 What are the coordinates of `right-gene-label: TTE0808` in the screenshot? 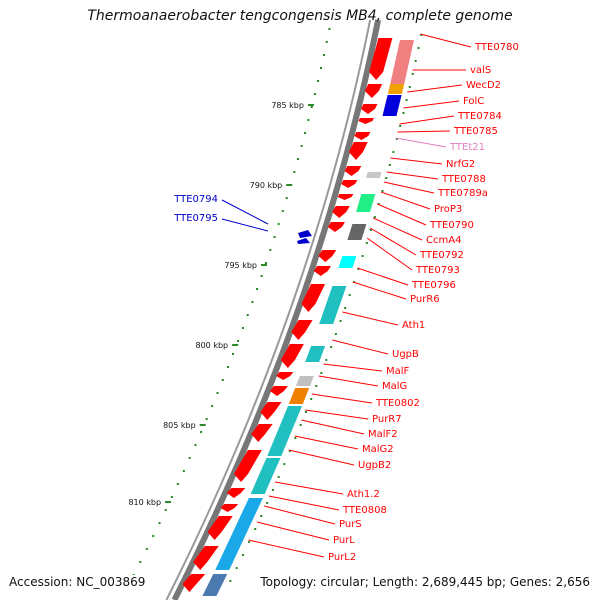 It's located at (364, 510).